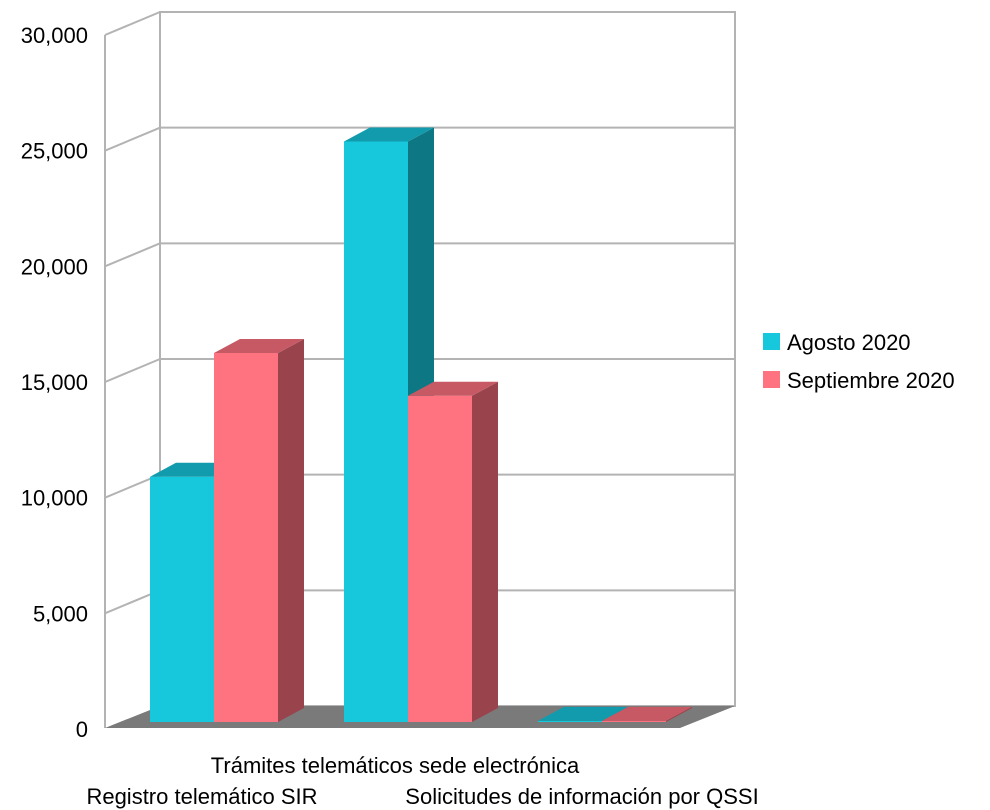  I want to click on y-tick-label: 5,000, so click(60, 613).